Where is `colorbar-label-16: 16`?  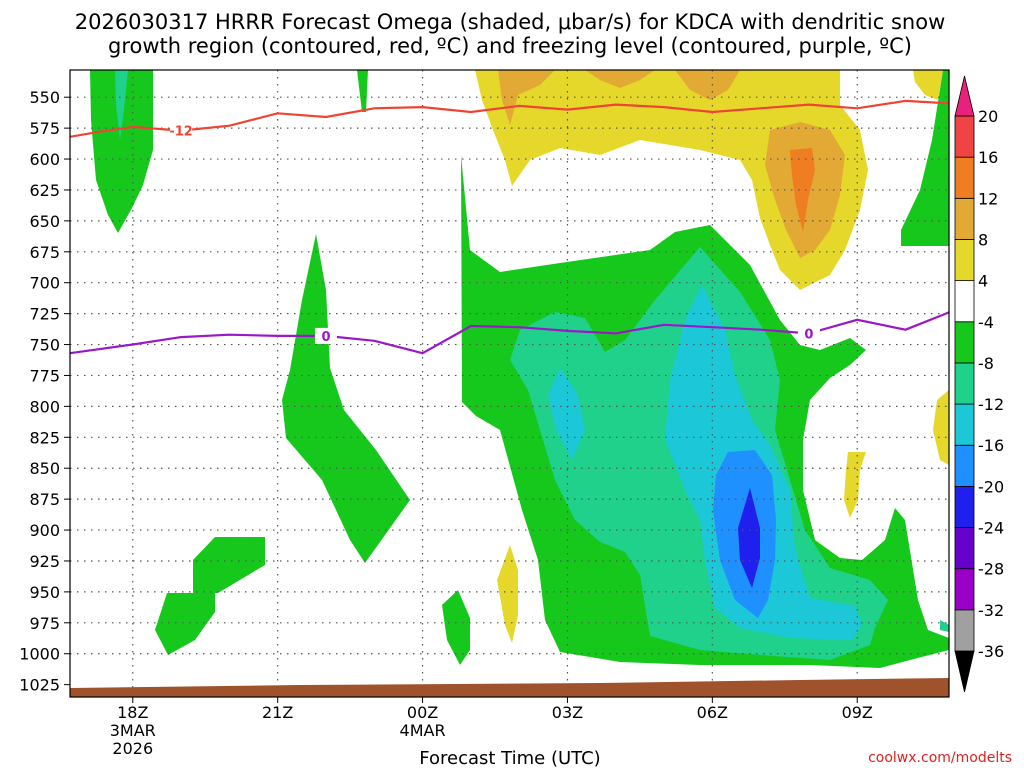 colorbar-label-16: 16 is located at coordinates (988, 157).